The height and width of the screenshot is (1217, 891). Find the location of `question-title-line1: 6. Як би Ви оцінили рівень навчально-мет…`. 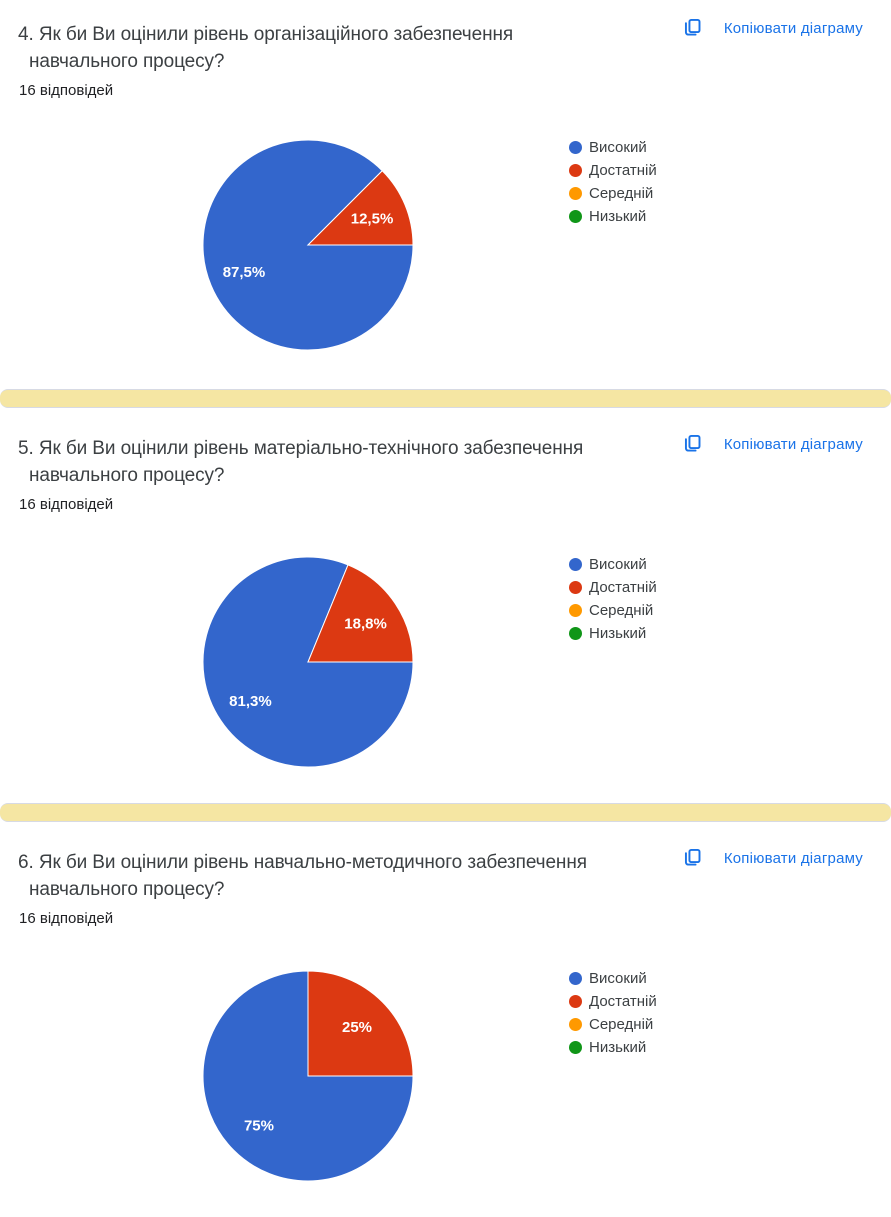

question-title-line1: 6. Як би Ви оцінили рівень навчально-мет… is located at coordinates (302, 862).